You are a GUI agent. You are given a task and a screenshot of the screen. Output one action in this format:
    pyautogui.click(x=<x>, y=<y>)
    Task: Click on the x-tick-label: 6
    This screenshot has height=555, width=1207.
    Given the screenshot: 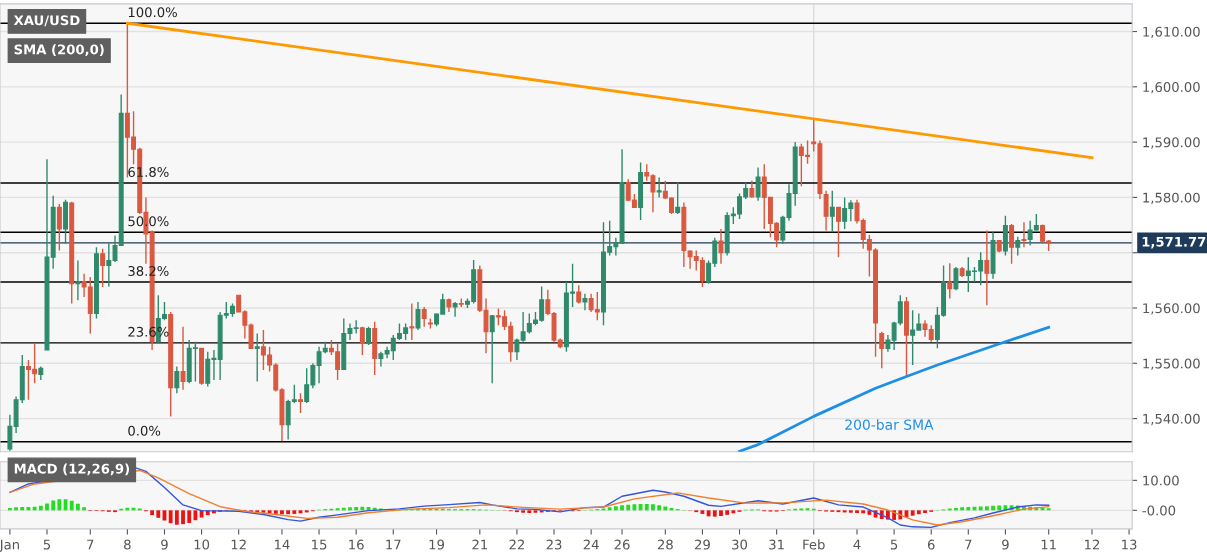 What is the action you would take?
    pyautogui.click(x=931, y=544)
    